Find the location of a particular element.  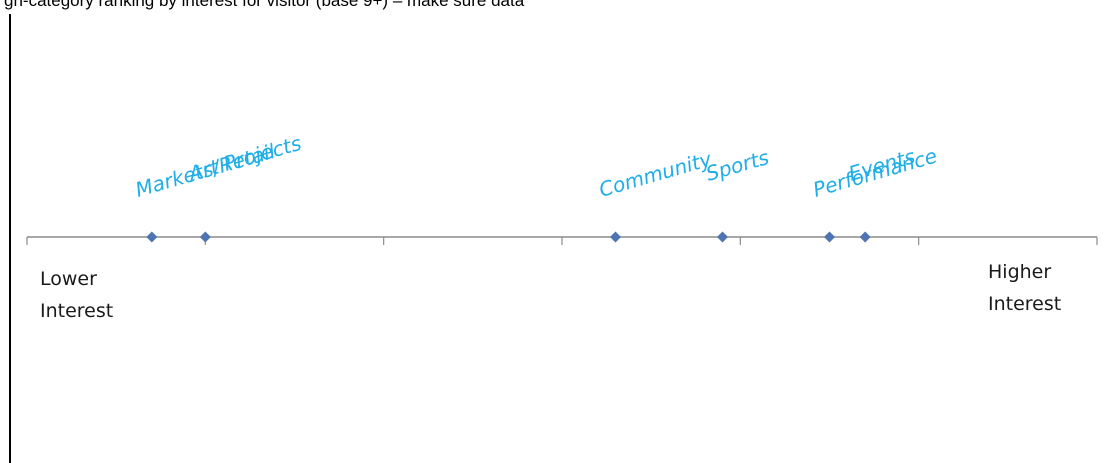

point-community is located at coordinates (615, 237).